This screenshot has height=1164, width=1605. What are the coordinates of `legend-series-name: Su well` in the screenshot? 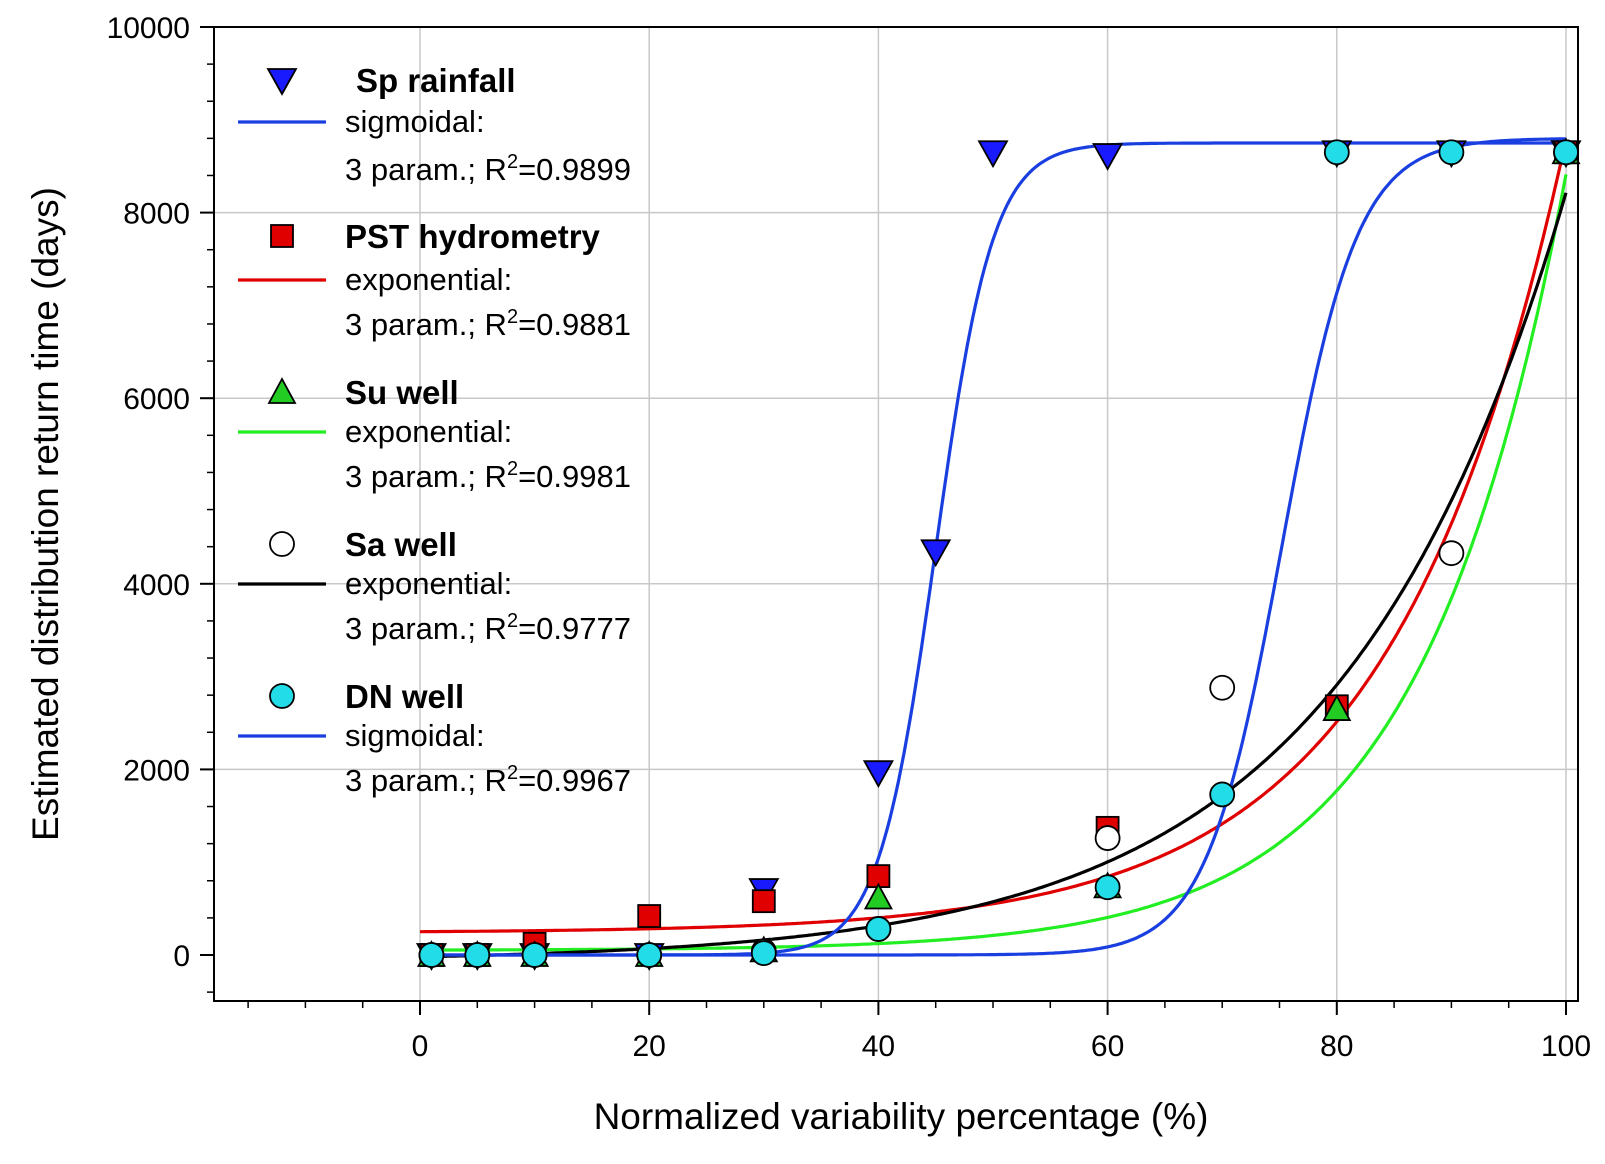 It's located at (402, 392).